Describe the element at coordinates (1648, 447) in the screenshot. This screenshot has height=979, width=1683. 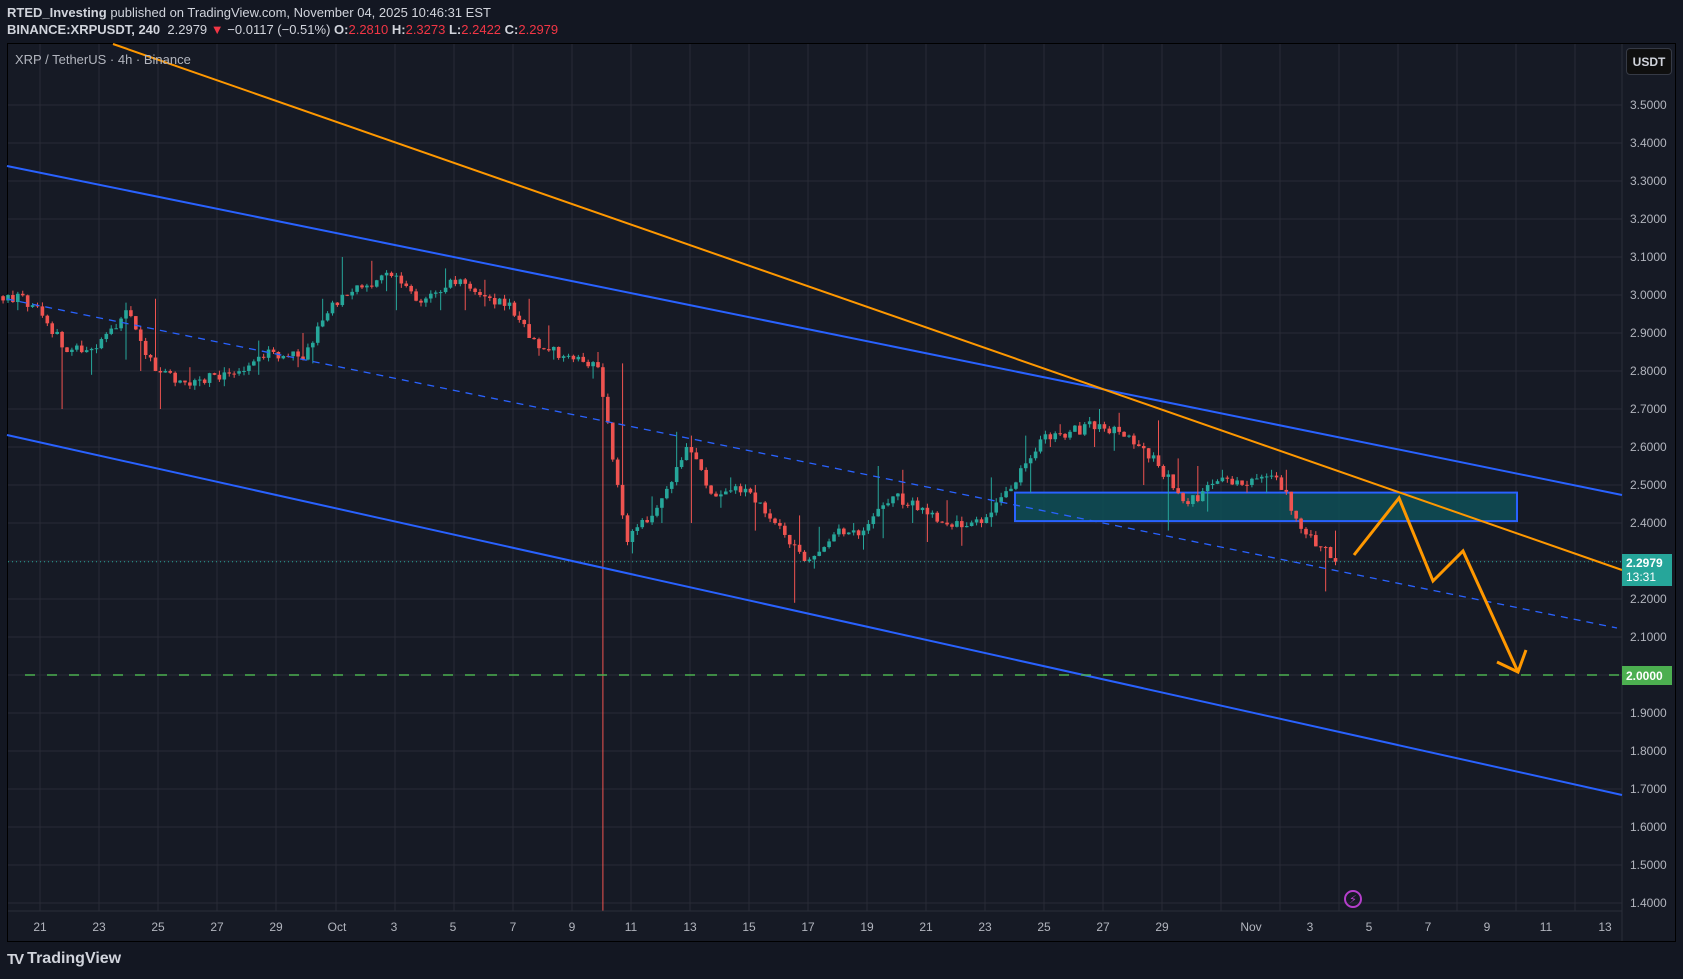
I see `price-tick-label: 2.6000` at that location.